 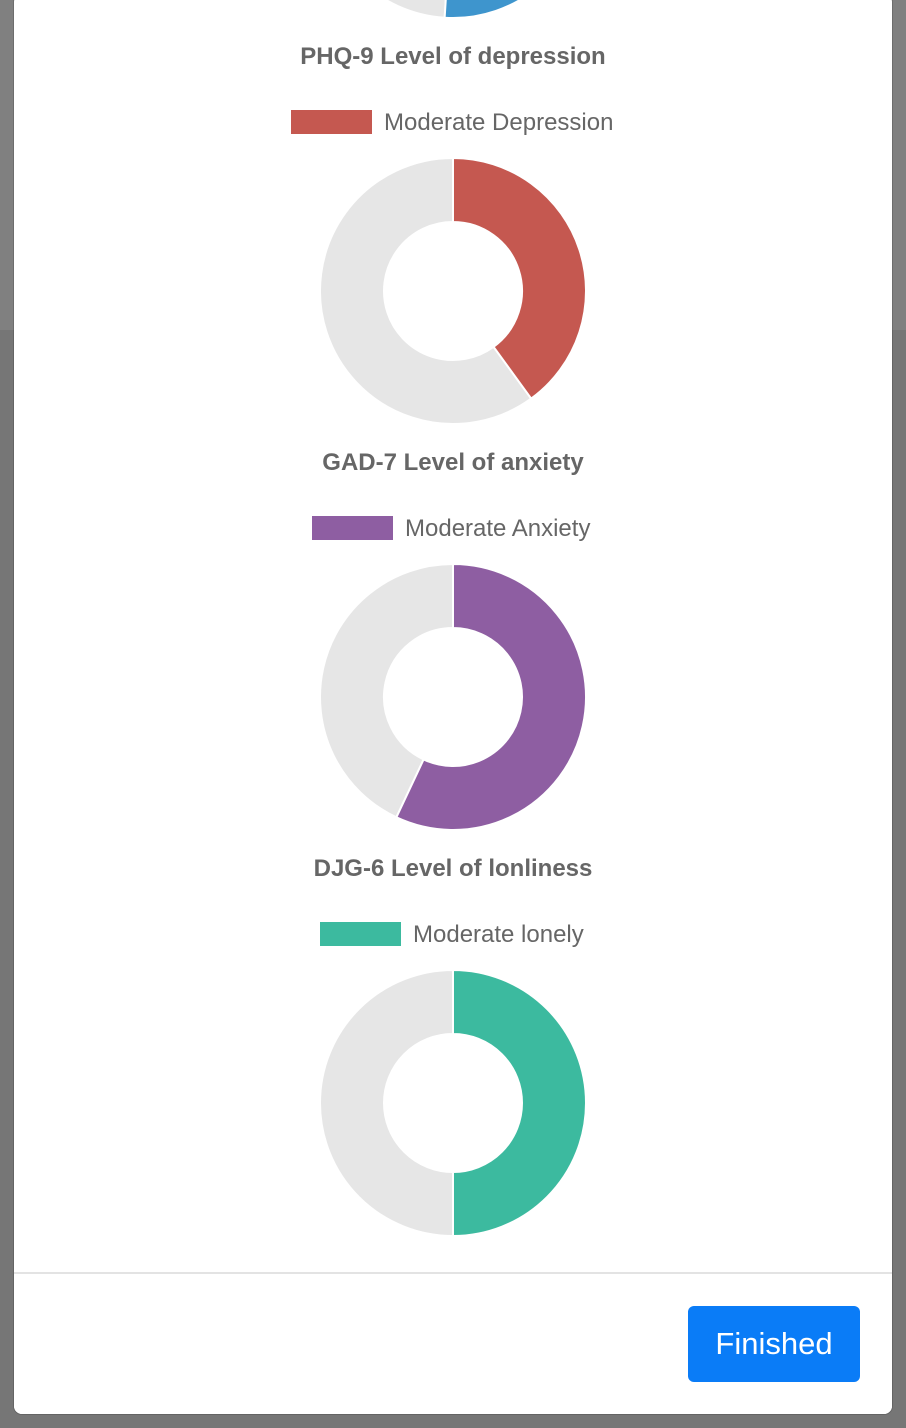 I want to click on modal-footer: Finished, so click(x=453, y=1343).